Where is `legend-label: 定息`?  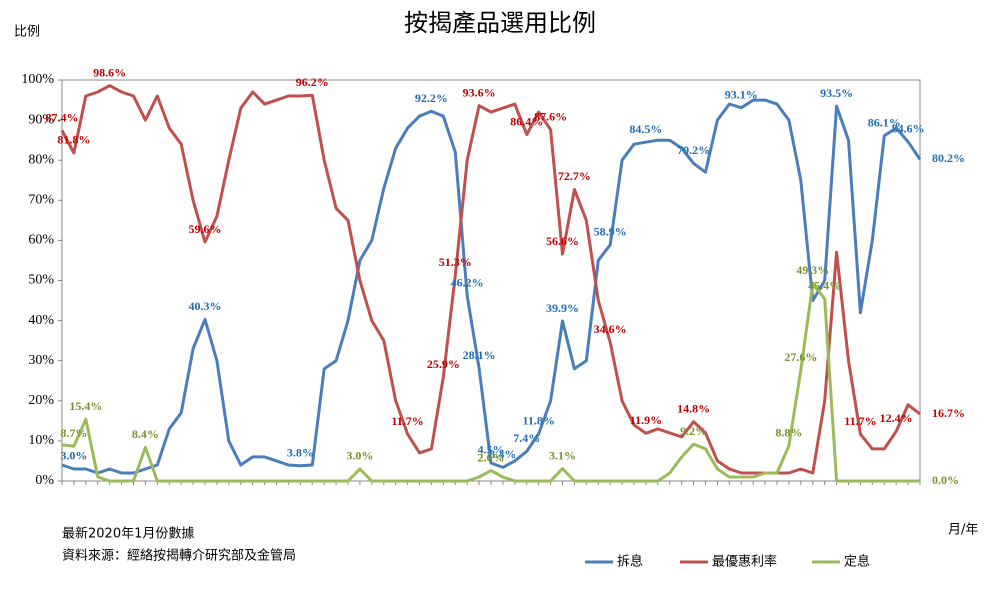 legend-label: 定息 is located at coordinates (857, 562).